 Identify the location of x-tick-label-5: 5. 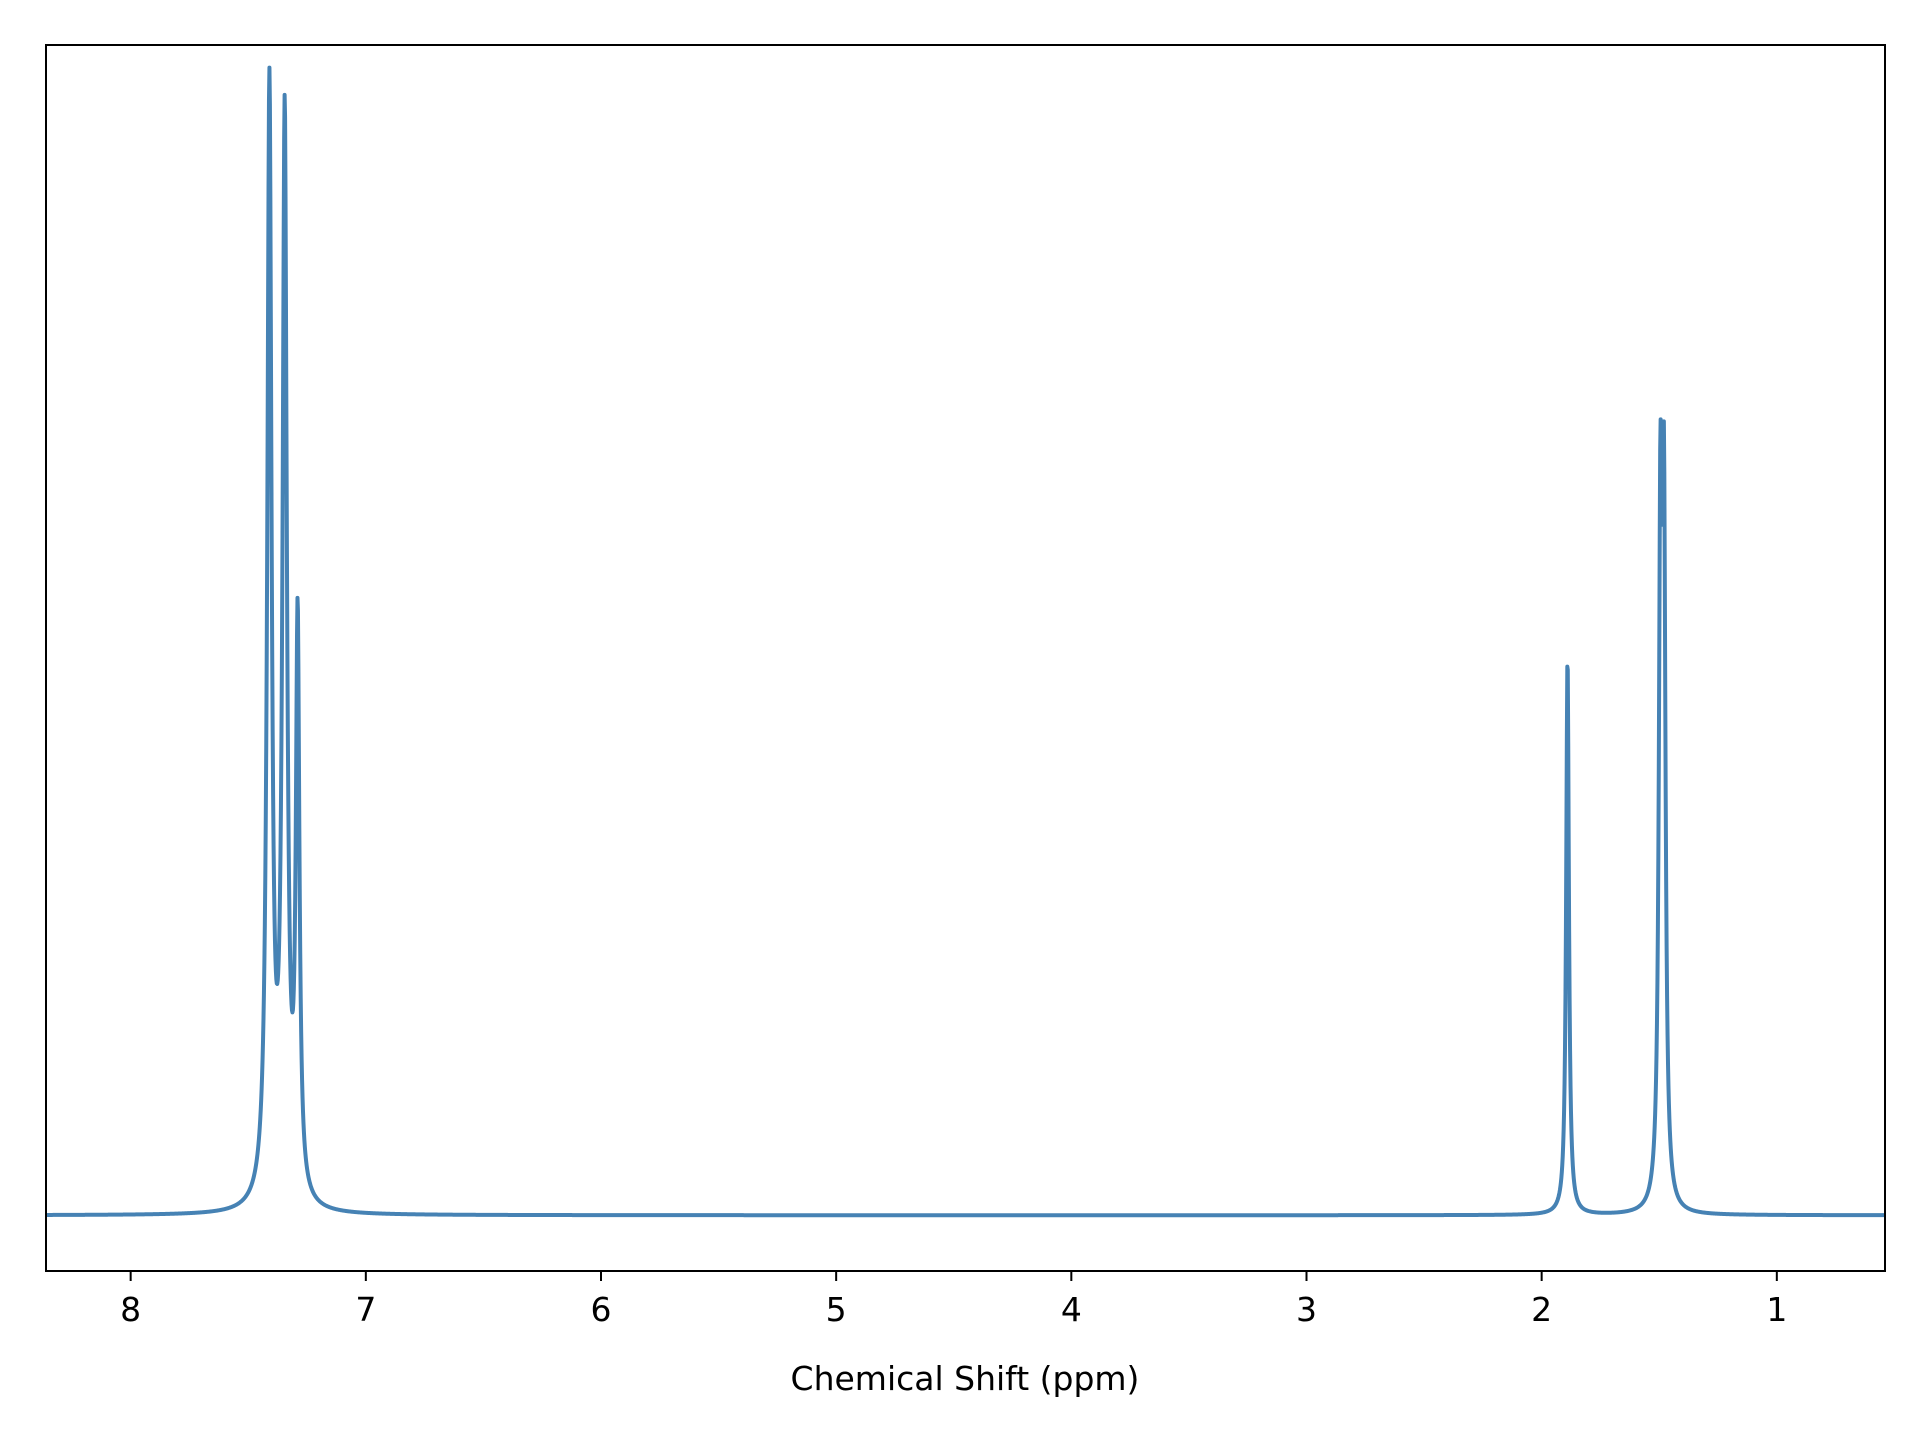
(836, 1309).